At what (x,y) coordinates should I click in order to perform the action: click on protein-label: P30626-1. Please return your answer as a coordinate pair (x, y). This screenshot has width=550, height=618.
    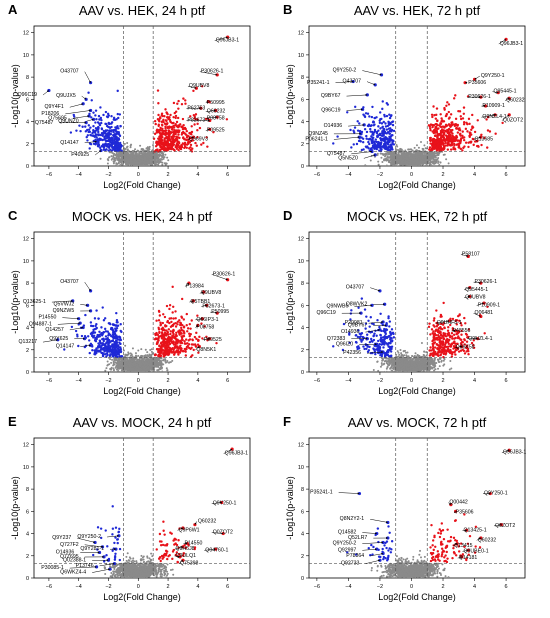
    Looking at the image, I should click on (479, 97).